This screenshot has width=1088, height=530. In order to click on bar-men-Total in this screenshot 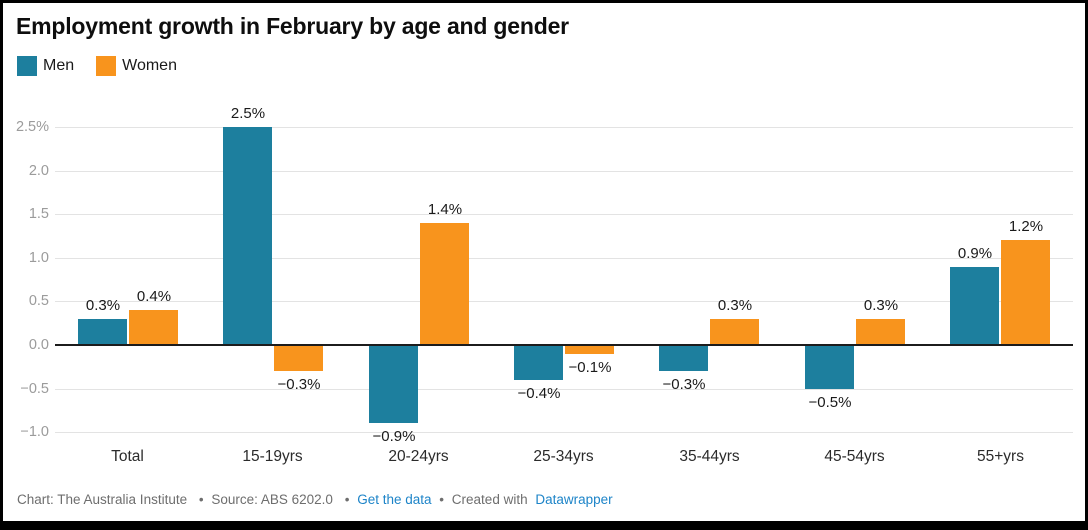, I will do `click(102, 332)`.